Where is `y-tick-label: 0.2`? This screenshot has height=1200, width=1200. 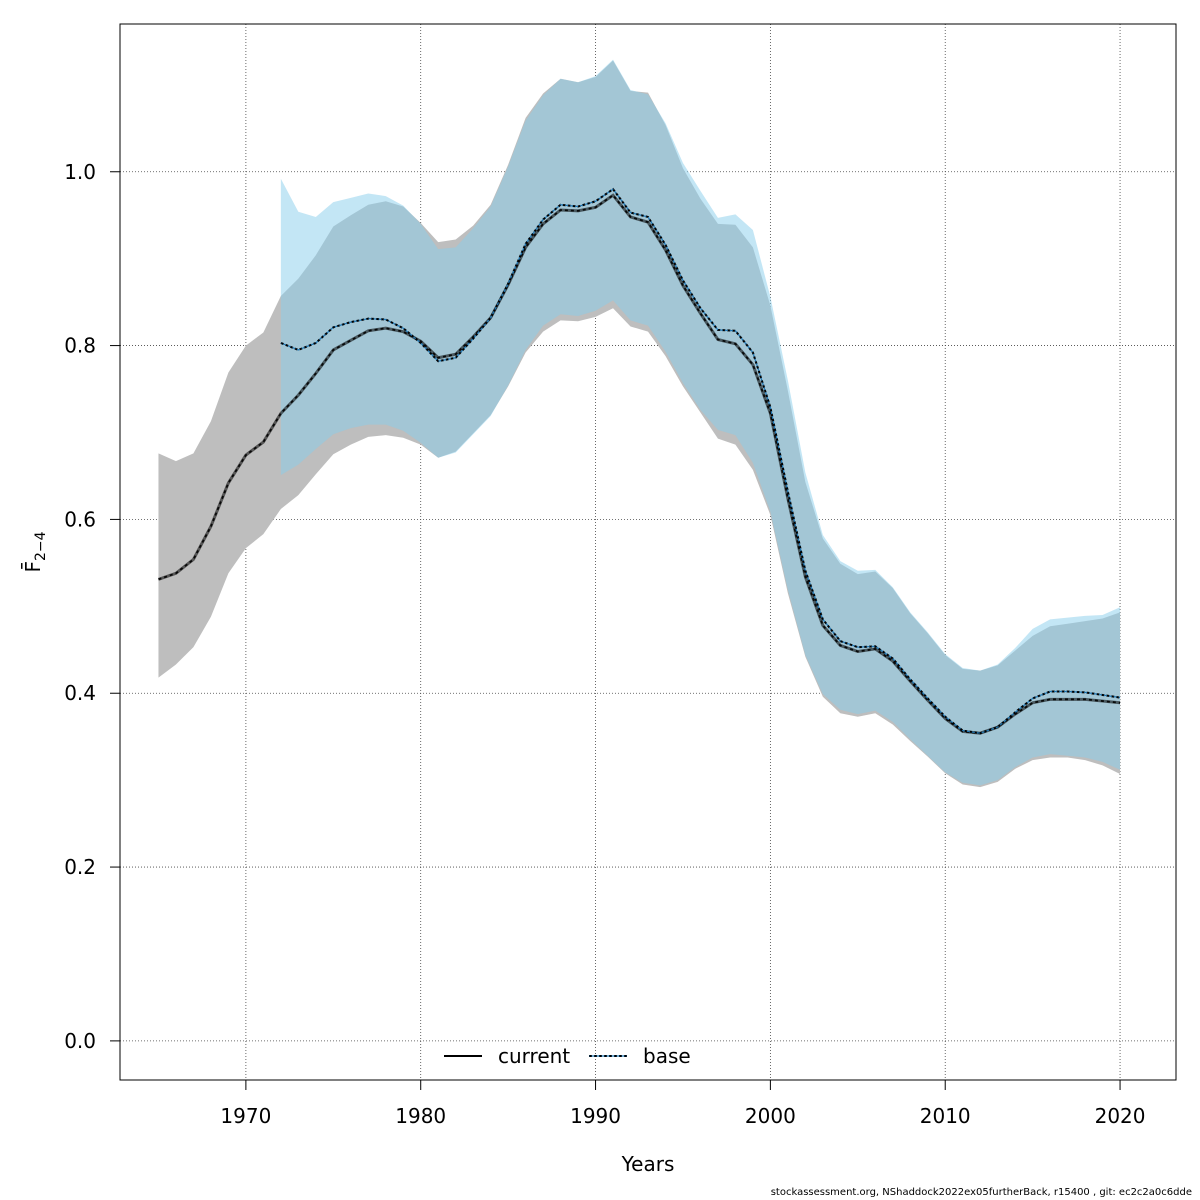 y-tick-label: 0.2 is located at coordinates (80, 867).